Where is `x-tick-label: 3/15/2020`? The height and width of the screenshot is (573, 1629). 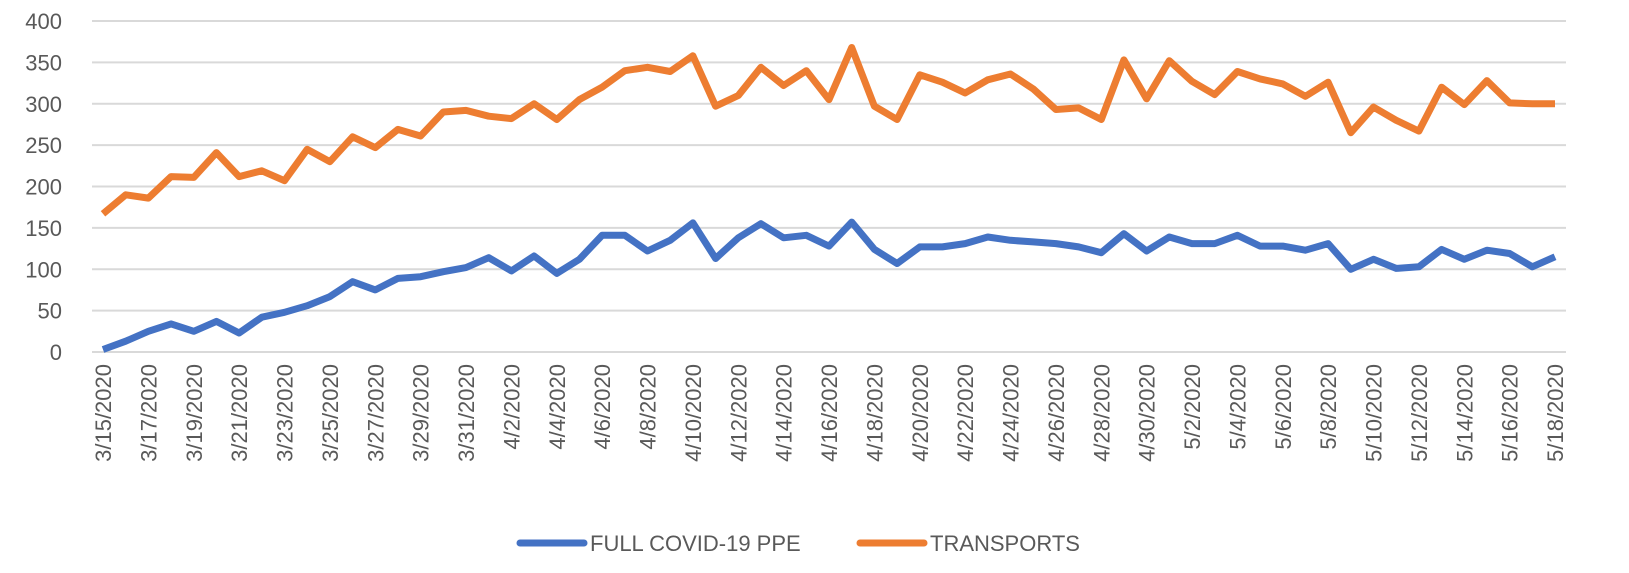 x-tick-label: 3/15/2020 is located at coordinates (103, 413).